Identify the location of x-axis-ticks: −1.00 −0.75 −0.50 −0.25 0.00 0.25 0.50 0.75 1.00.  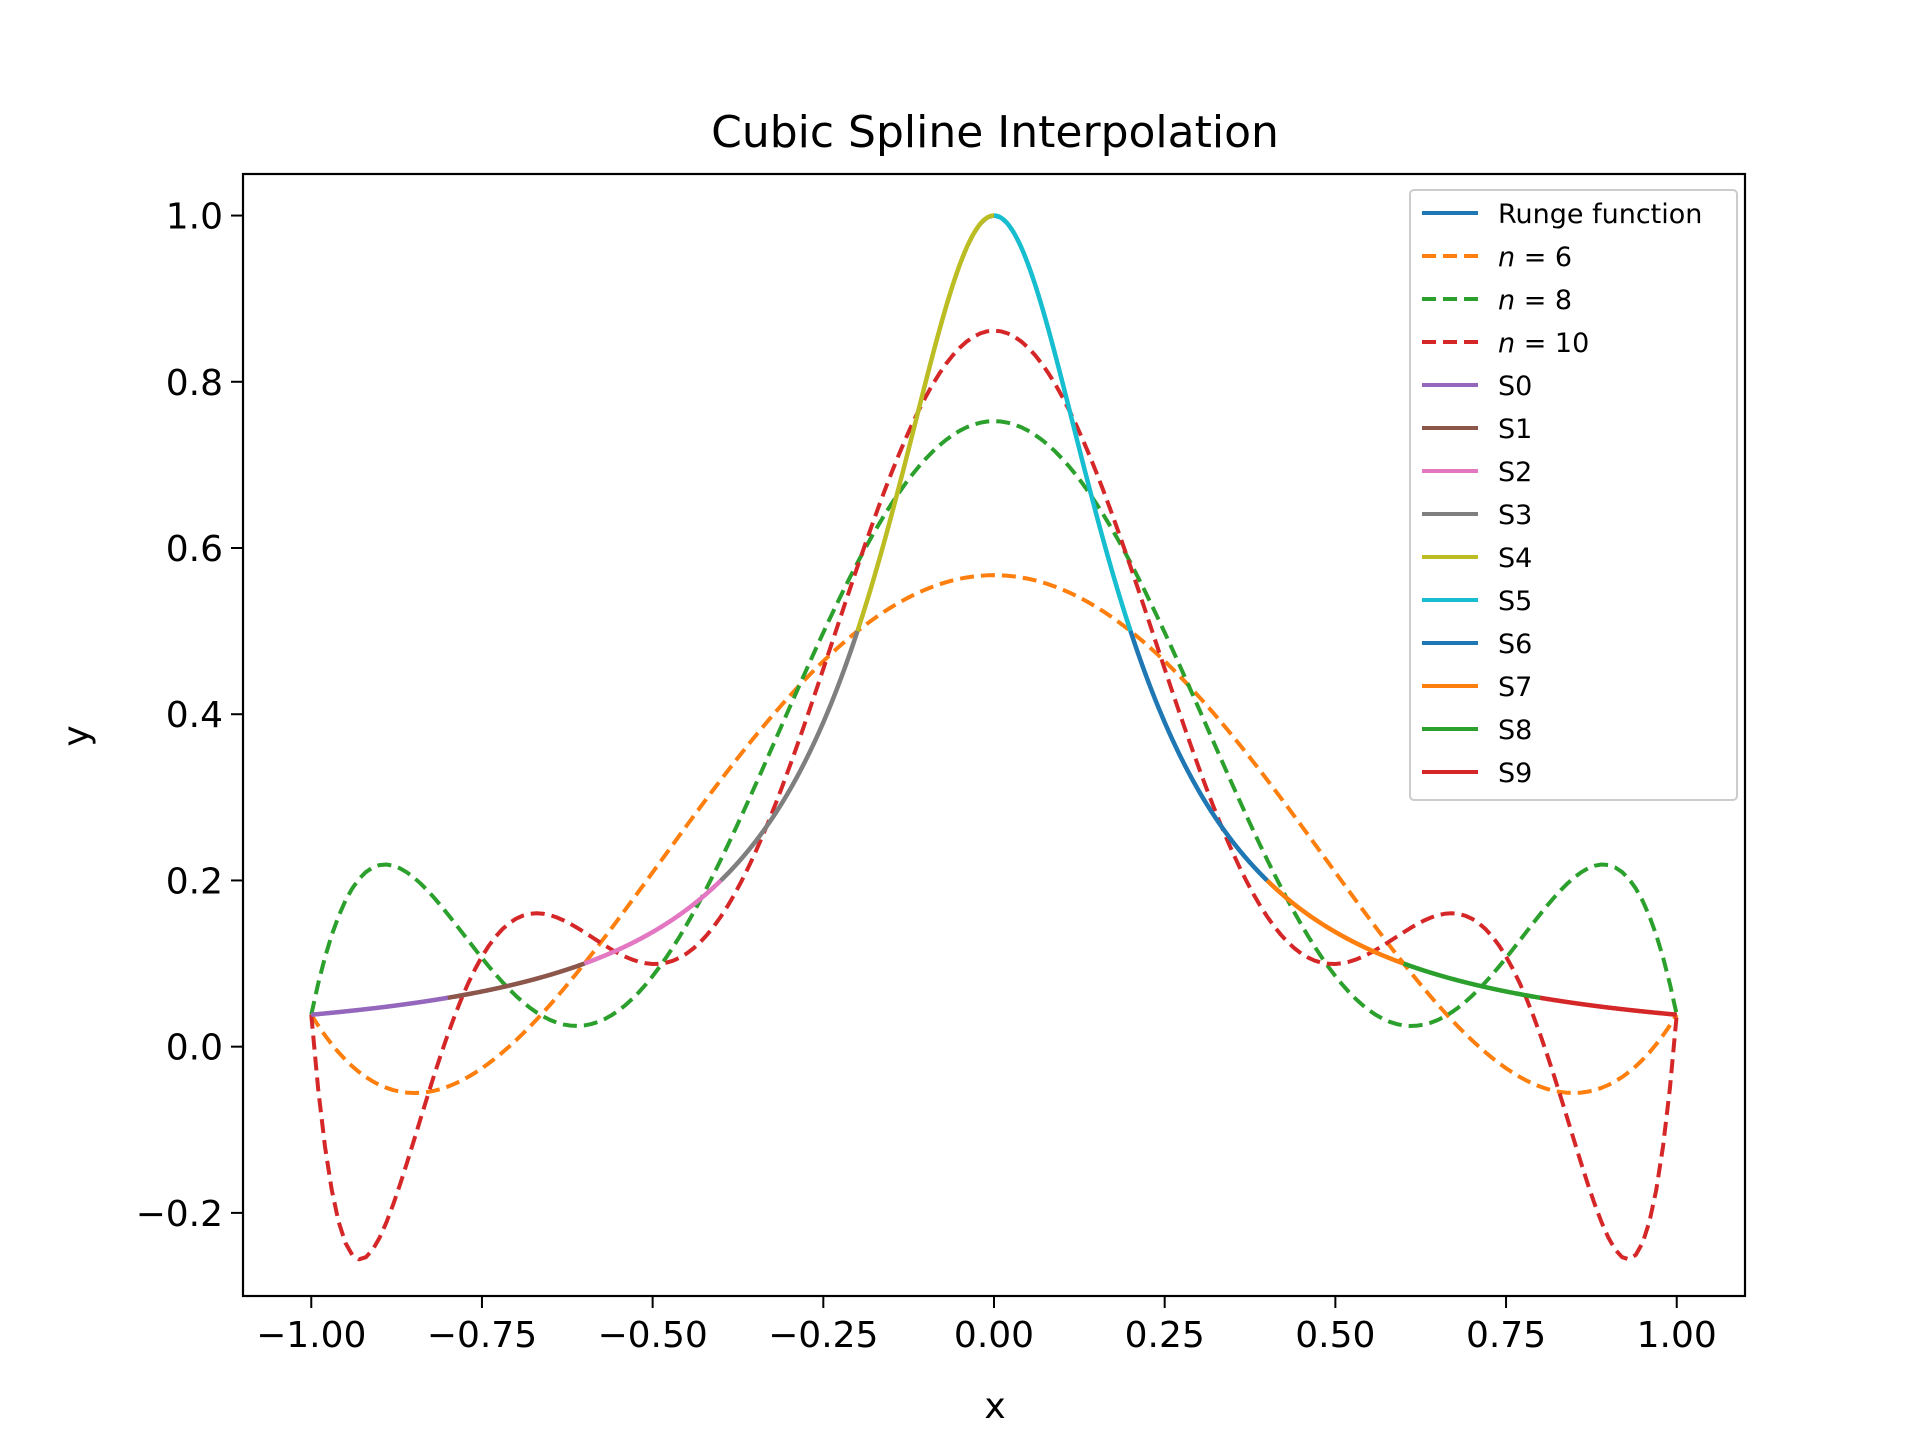
(986, 1326).